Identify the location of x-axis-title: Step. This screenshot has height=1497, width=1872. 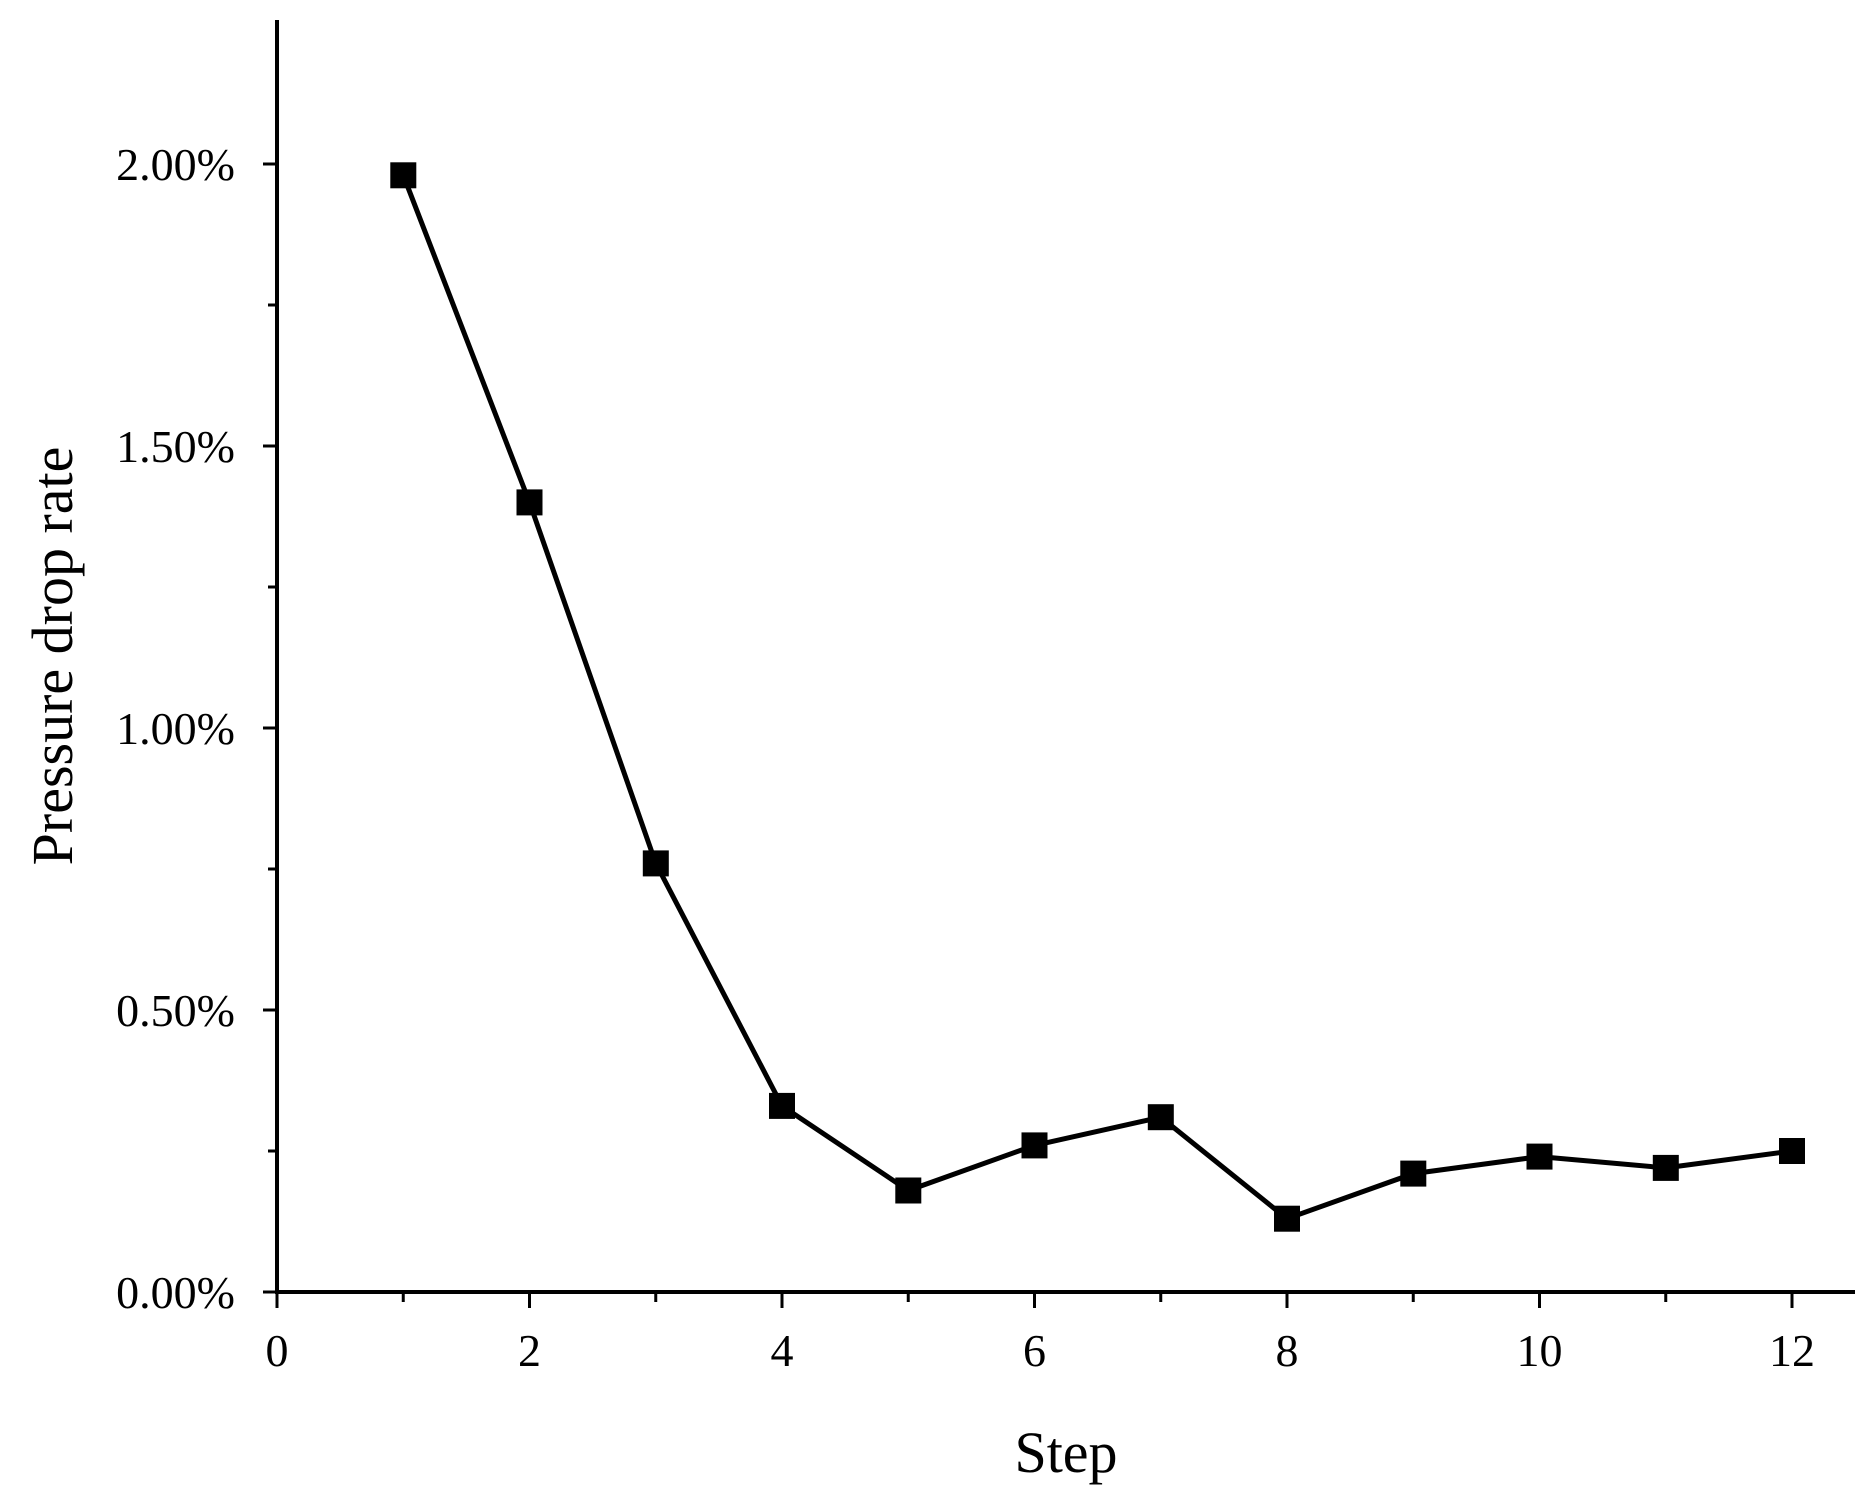
(1065, 1452).